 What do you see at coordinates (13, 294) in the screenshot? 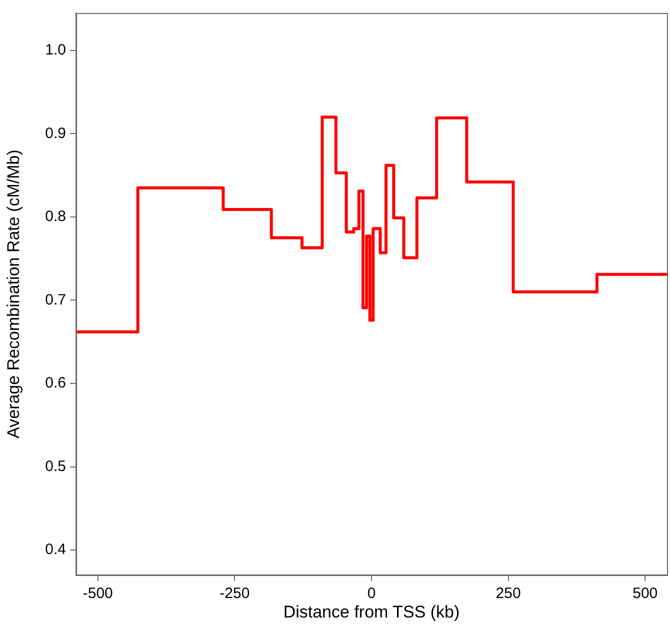
I see `y-axis-title: Average Recombination Rate (cM/Mb)` at bounding box center [13, 294].